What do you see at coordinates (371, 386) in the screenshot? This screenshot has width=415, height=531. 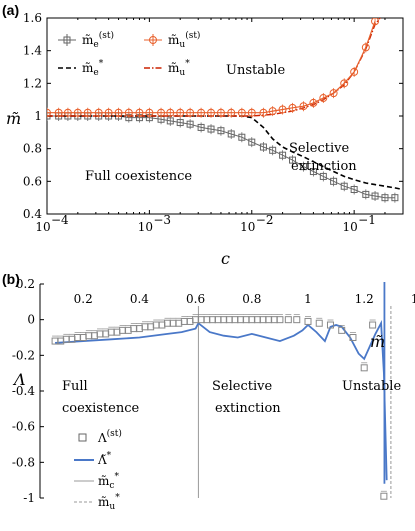 I see `region-unstable-b: Unstable` at bounding box center [371, 386].